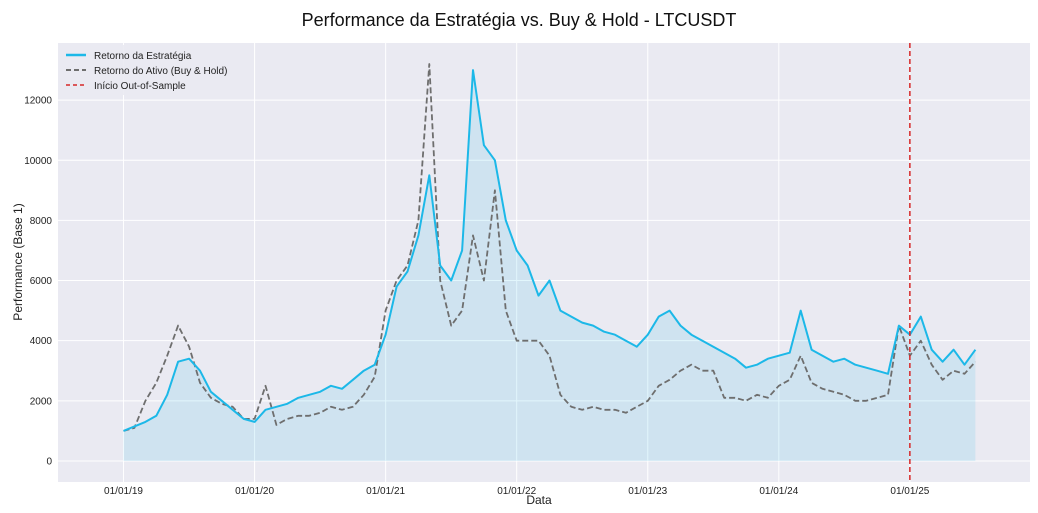  Describe the element at coordinates (160, 71) in the screenshot. I see `legend-label-buyhold: Retorno do Ativo (Buy & Hold)` at that location.